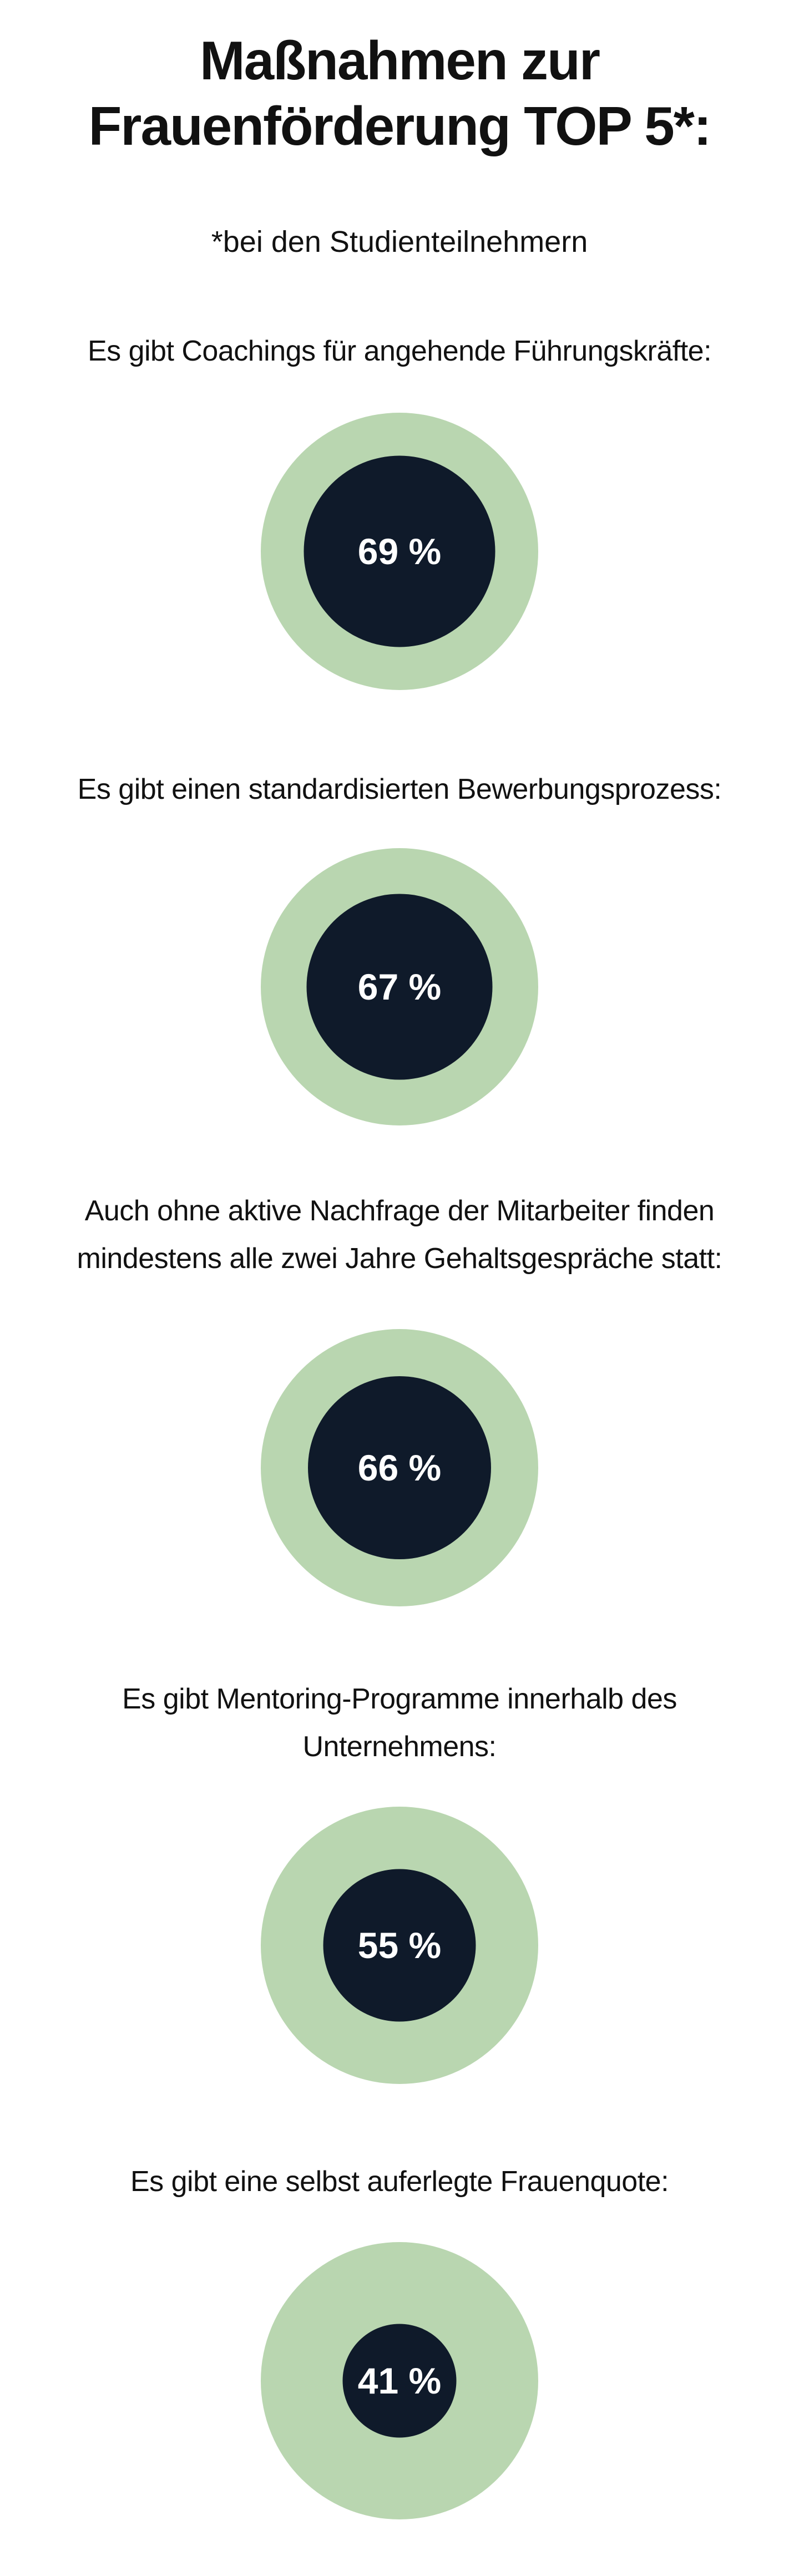 This screenshot has height=2576, width=799. Describe the element at coordinates (399, 93) in the screenshot. I see `chart-title: Maßnahmen zur Frauenförderung TOP 5*:` at that location.